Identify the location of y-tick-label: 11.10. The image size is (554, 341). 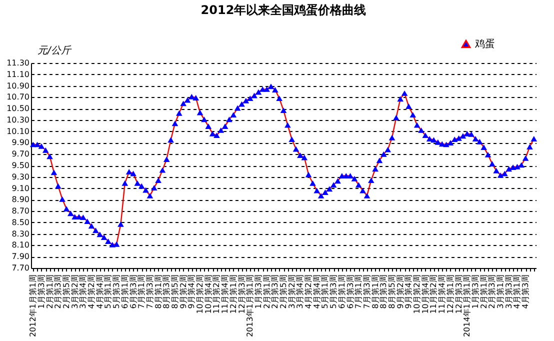
(18, 74).